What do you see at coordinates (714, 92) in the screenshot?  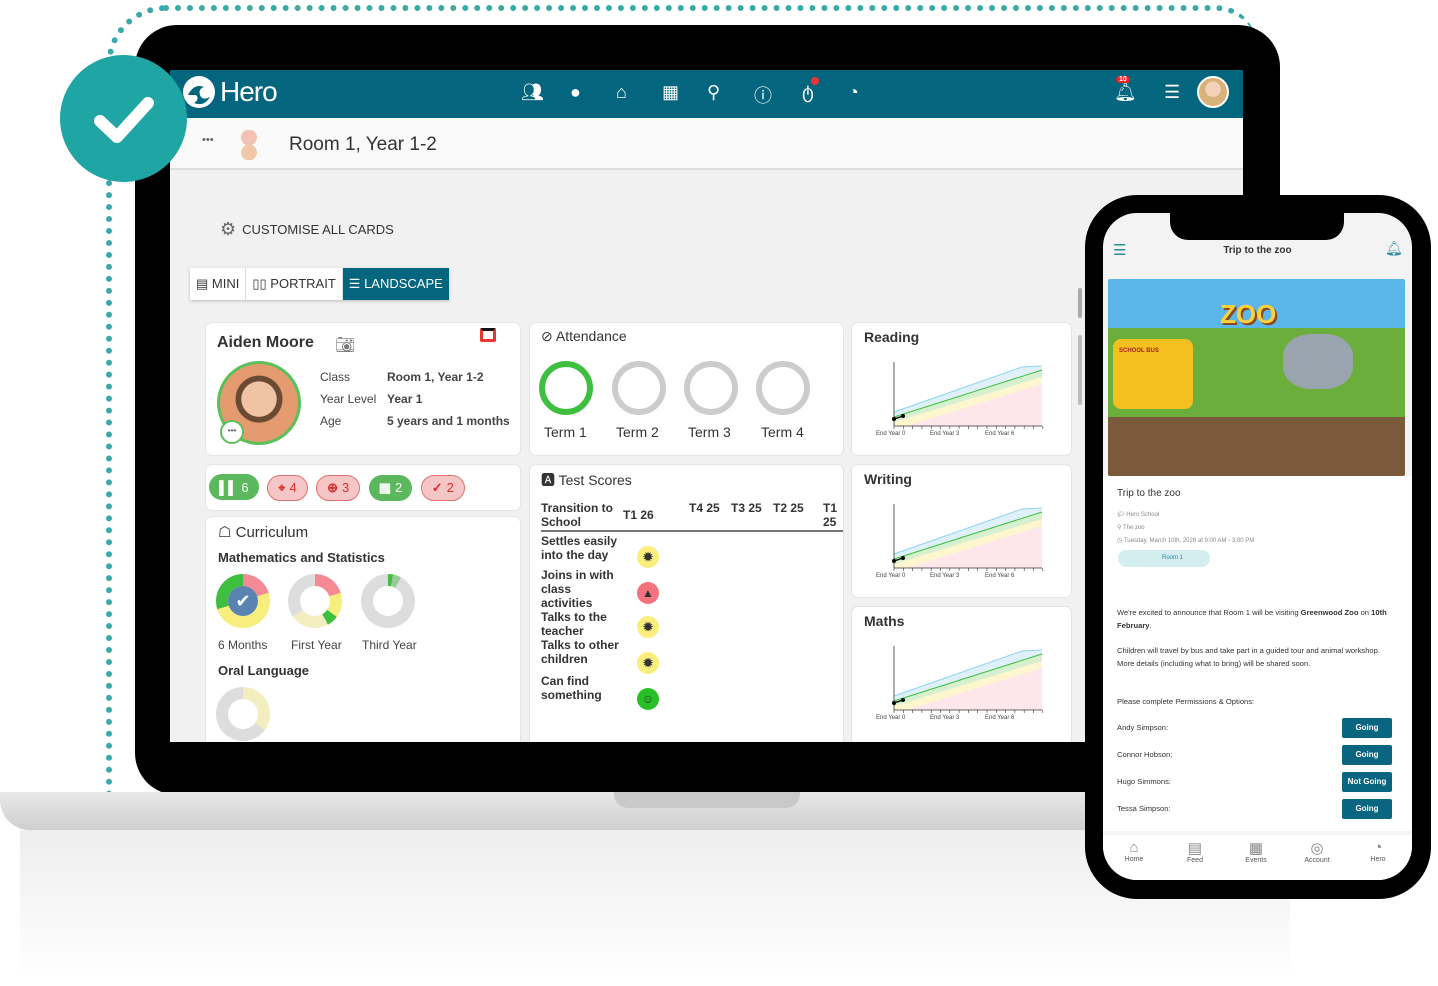 I see `search-icon: ⚲` at bounding box center [714, 92].